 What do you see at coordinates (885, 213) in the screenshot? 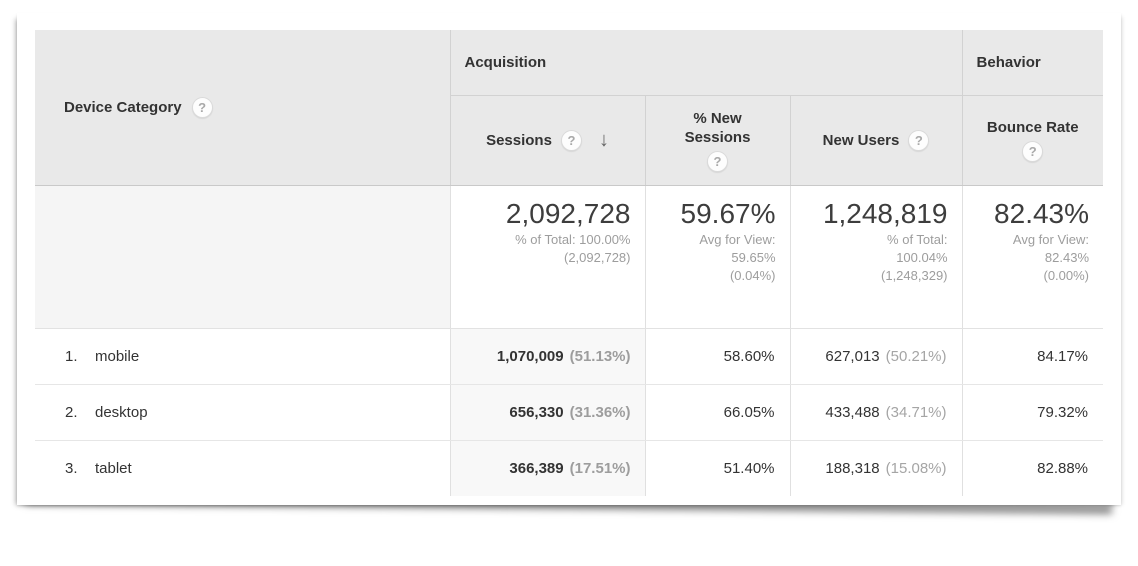
I see `summary-new-users-value: 1,248,819` at bounding box center [885, 213].